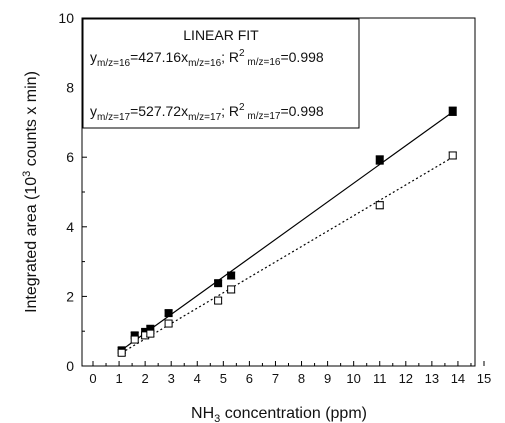 This screenshot has width=505, height=423. Describe the element at coordinates (66, 18) in the screenshot. I see `y-tick-label: 10` at that location.